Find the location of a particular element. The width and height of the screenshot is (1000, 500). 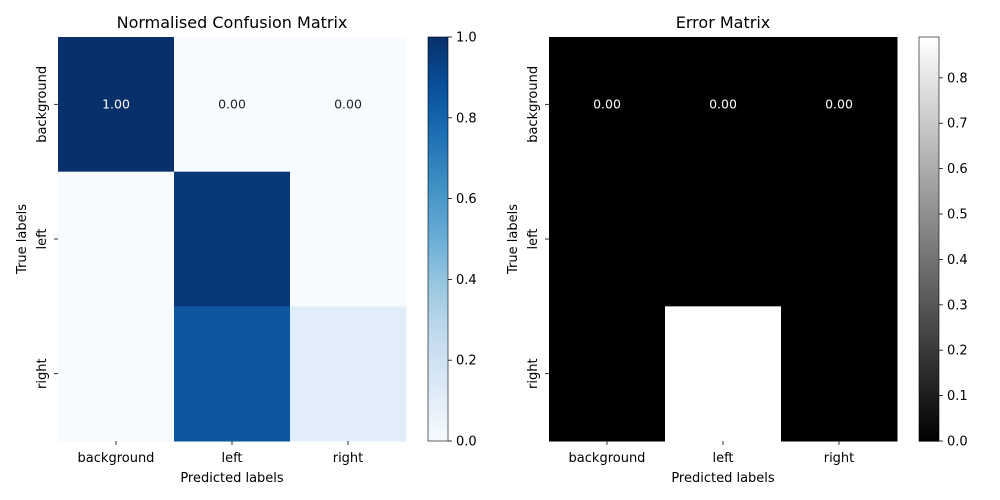

colorbar: 0.0 0.1 0.2 0.3 0.4 0.5 0.6 0.7 0.8 is located at coordinates (943, 243).